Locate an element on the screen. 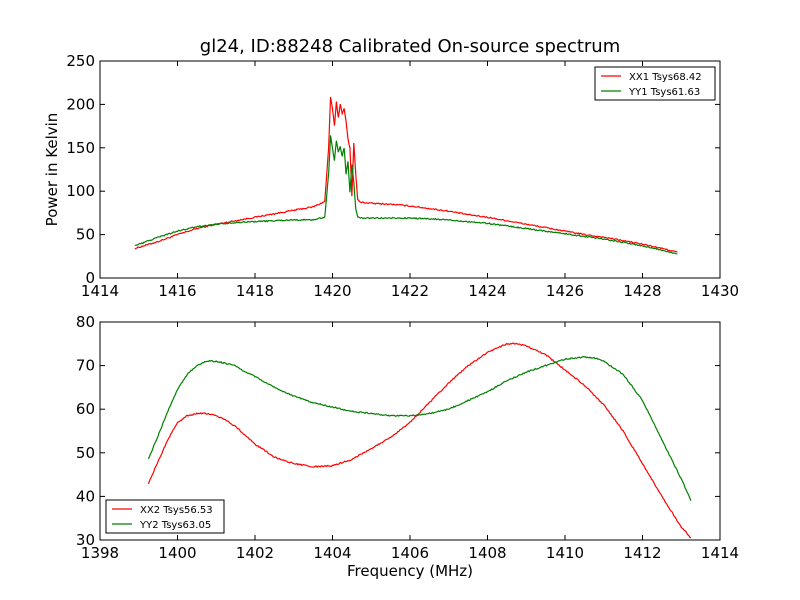 The image size is (800, 600). y-tick-label: 80 is located at coordinates (85, 322).